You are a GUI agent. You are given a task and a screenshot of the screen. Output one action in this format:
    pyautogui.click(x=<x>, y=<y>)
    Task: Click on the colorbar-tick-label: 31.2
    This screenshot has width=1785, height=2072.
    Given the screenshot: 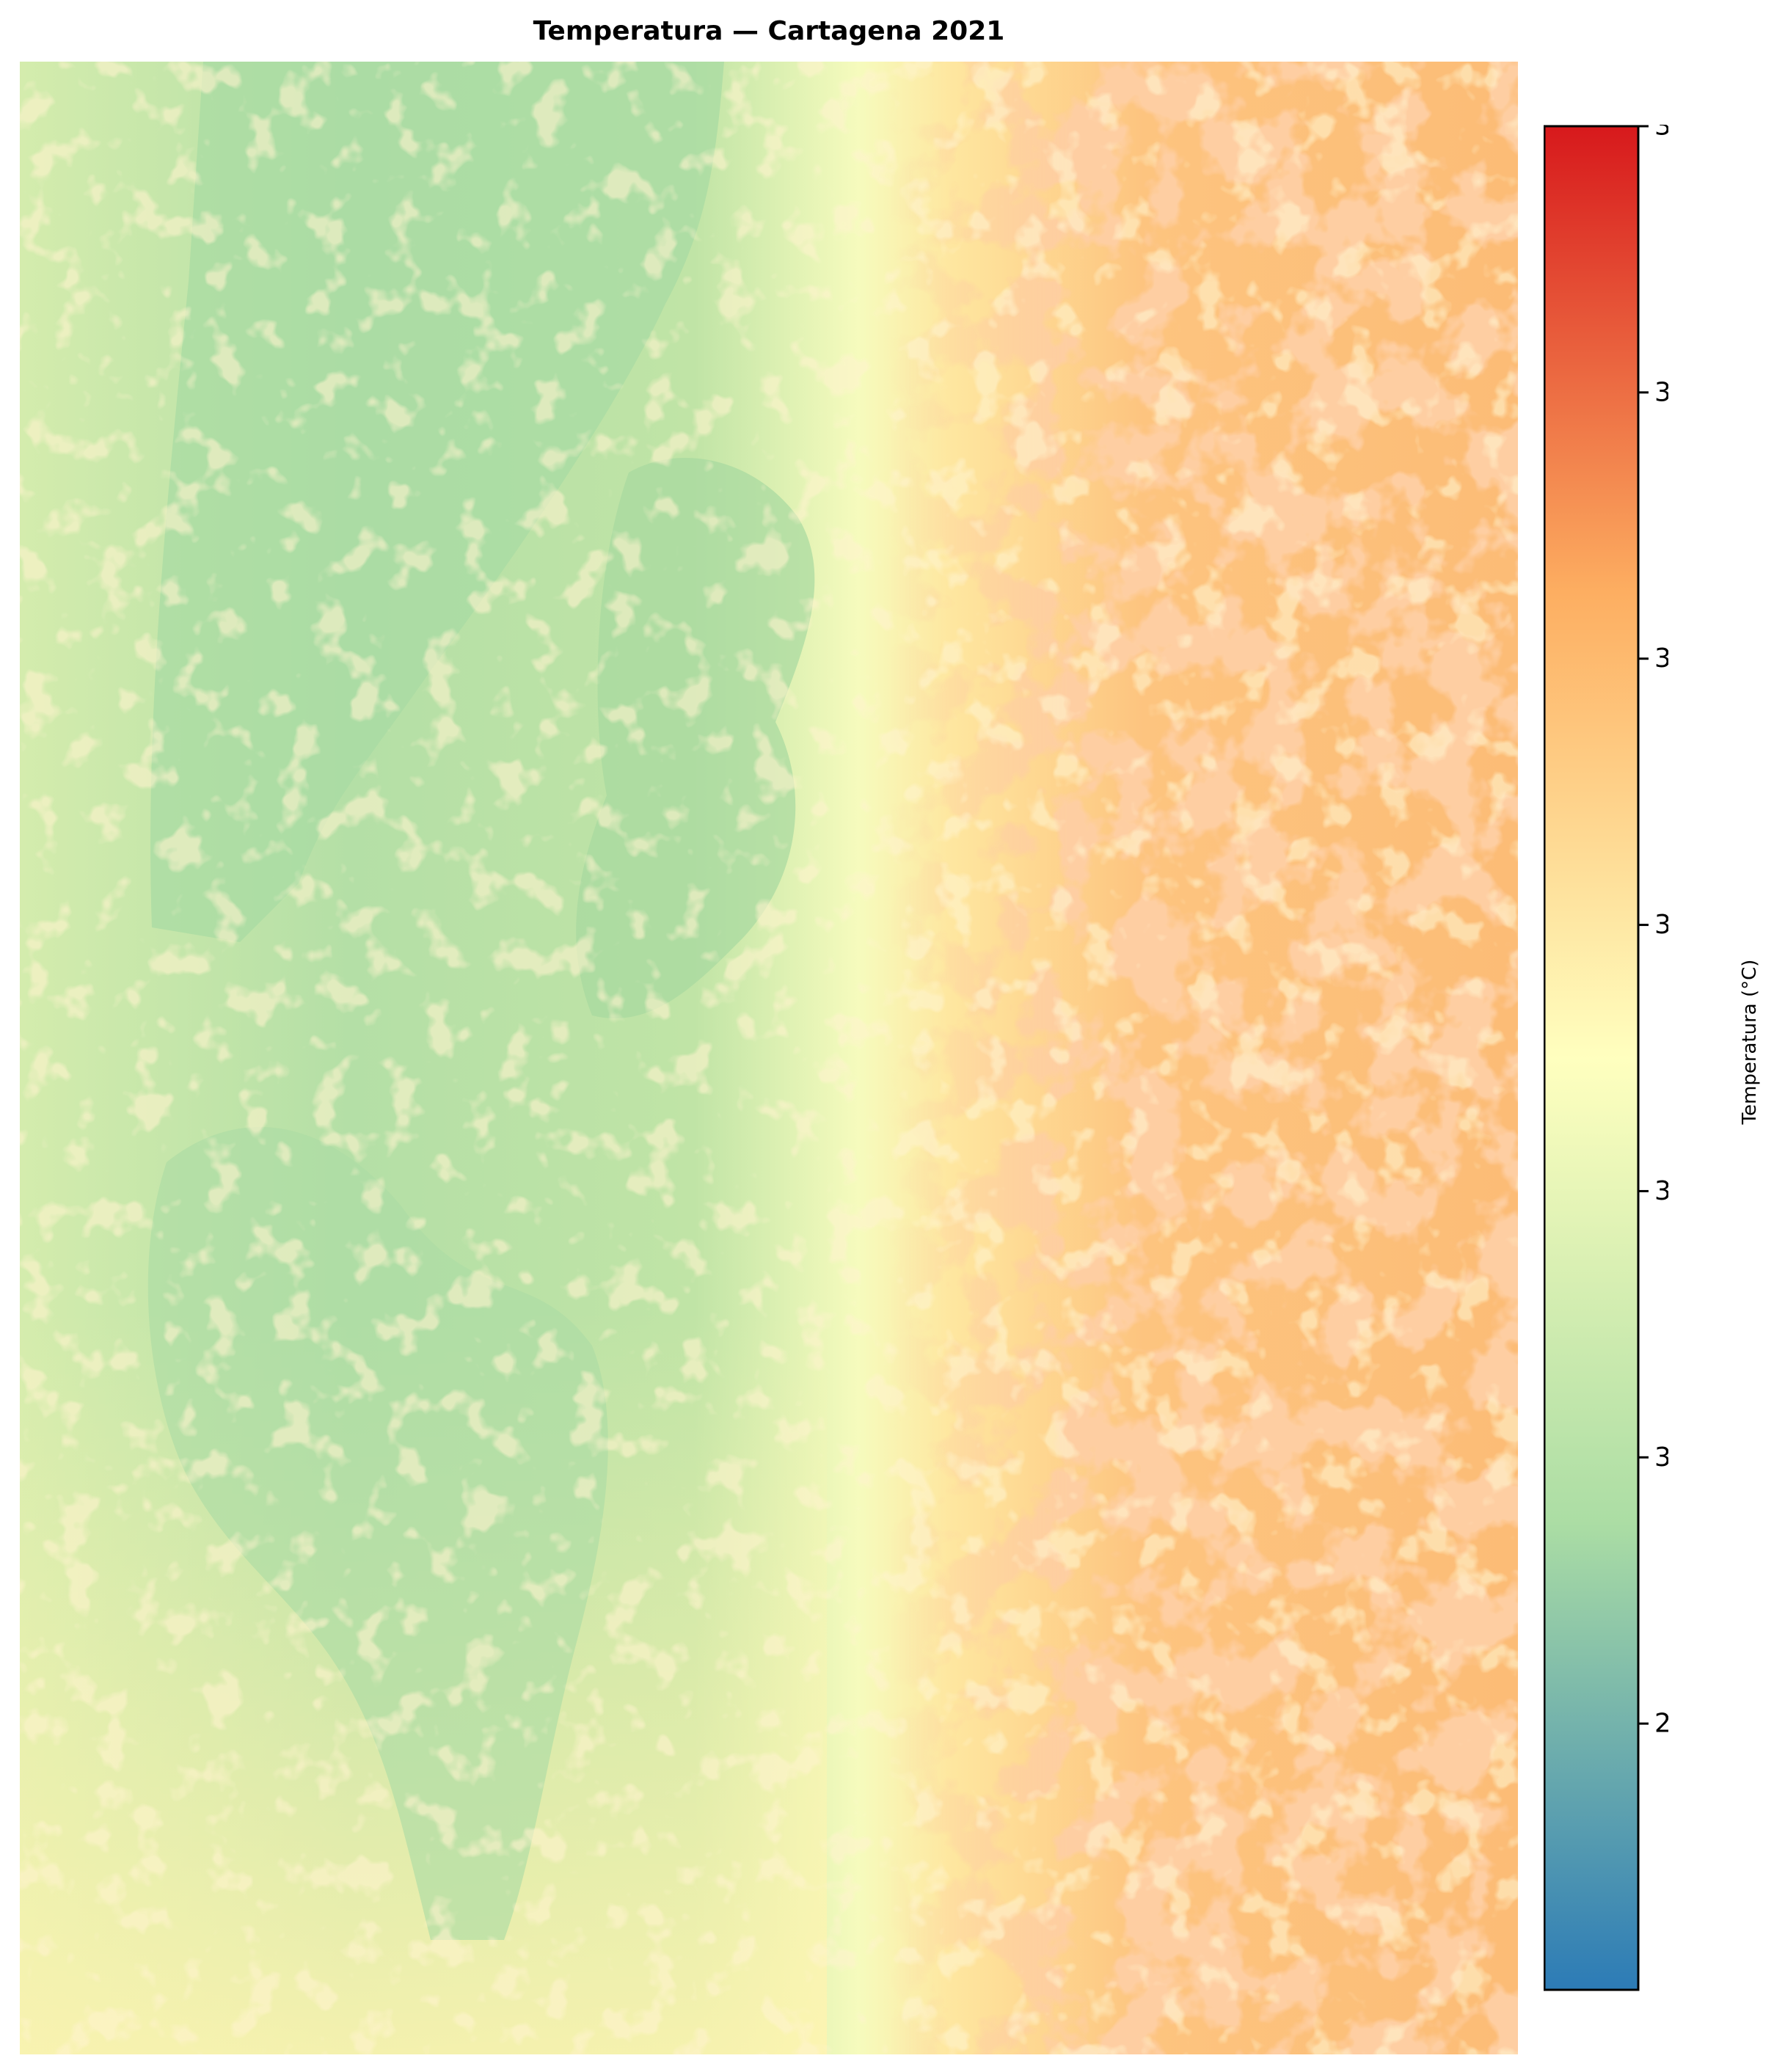 What is the action you would take?
    pyautogui.click(x=1661, y=925)
    